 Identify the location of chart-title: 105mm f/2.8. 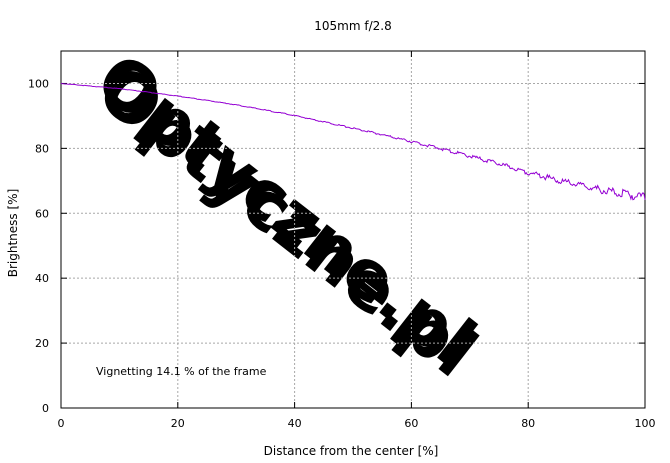
(352, 26).